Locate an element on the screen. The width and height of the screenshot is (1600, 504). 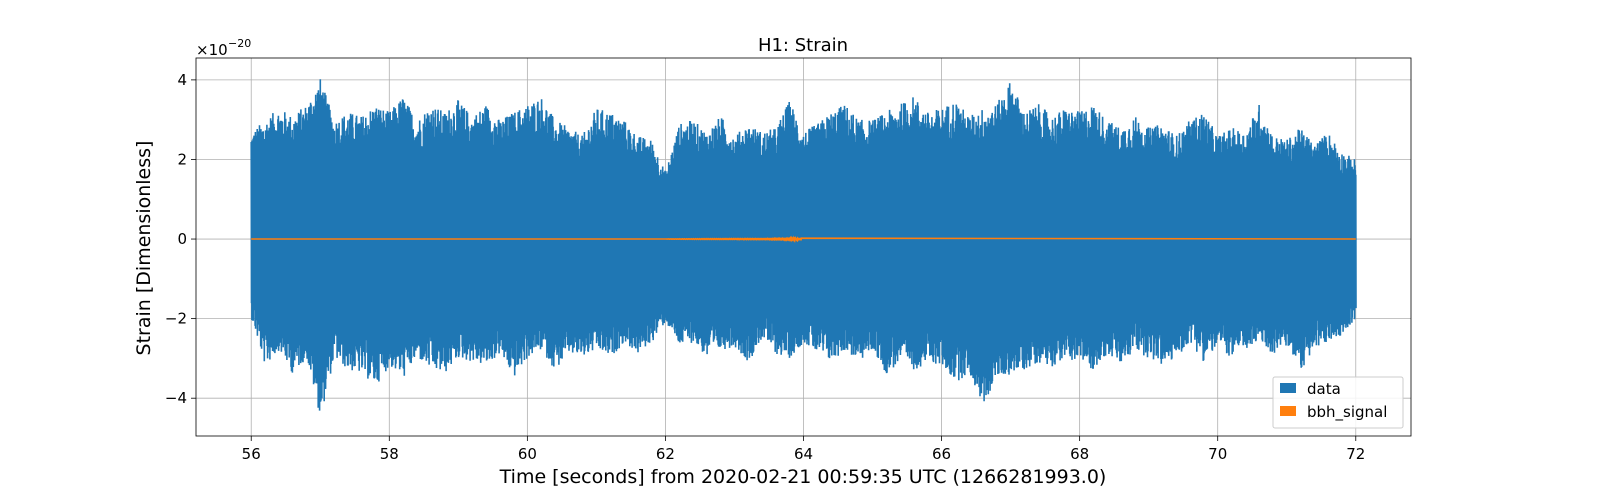
y-tick-label: −4 is located at coordinates (176, 398).